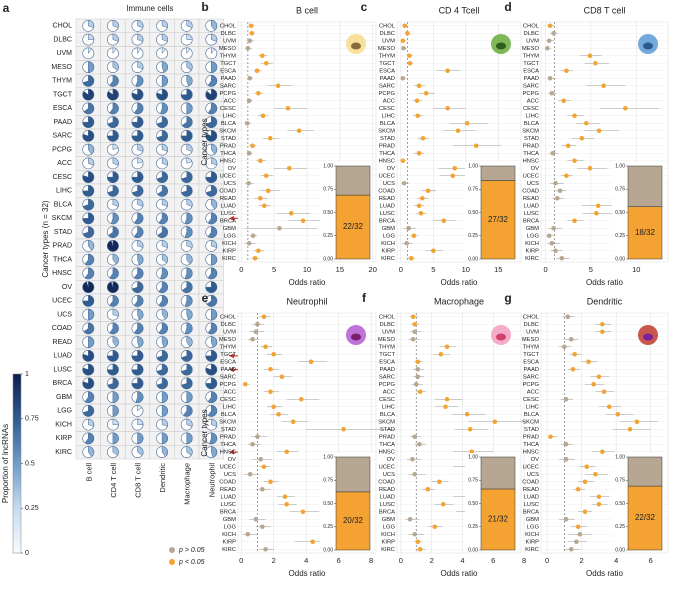 The height and width of the screenshot is (589, 680). Describe the element at coordinates (228, 325) in the screenshot. I see `row-label: DLBC` at that location.